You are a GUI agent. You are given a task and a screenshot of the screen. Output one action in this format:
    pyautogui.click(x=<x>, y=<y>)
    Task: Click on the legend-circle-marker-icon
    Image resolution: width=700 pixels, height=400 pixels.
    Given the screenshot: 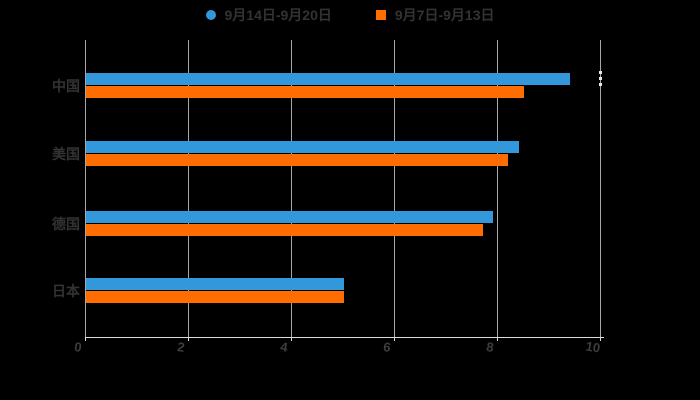 What is the action you would take?
    pyautogui.click(x=210, y=15)
    